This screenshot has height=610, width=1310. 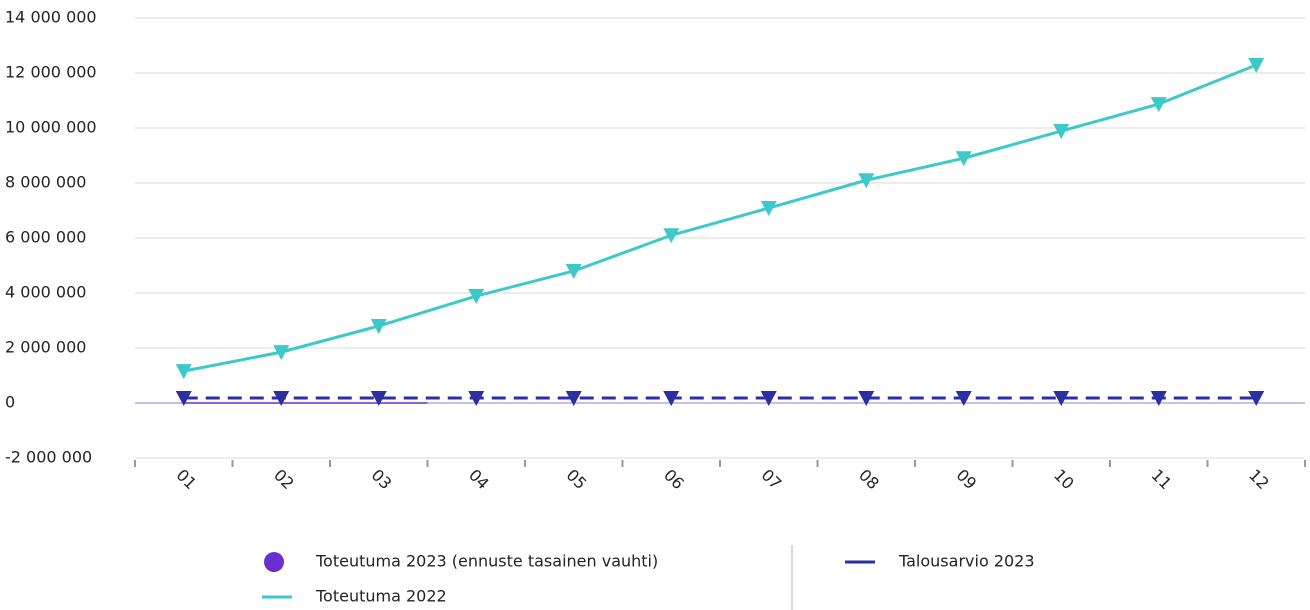 What do you see at coordinates (45, 347) in the screenshot?
I see `y-tick-label: 2 000 000` at bounding box center [45, 347].